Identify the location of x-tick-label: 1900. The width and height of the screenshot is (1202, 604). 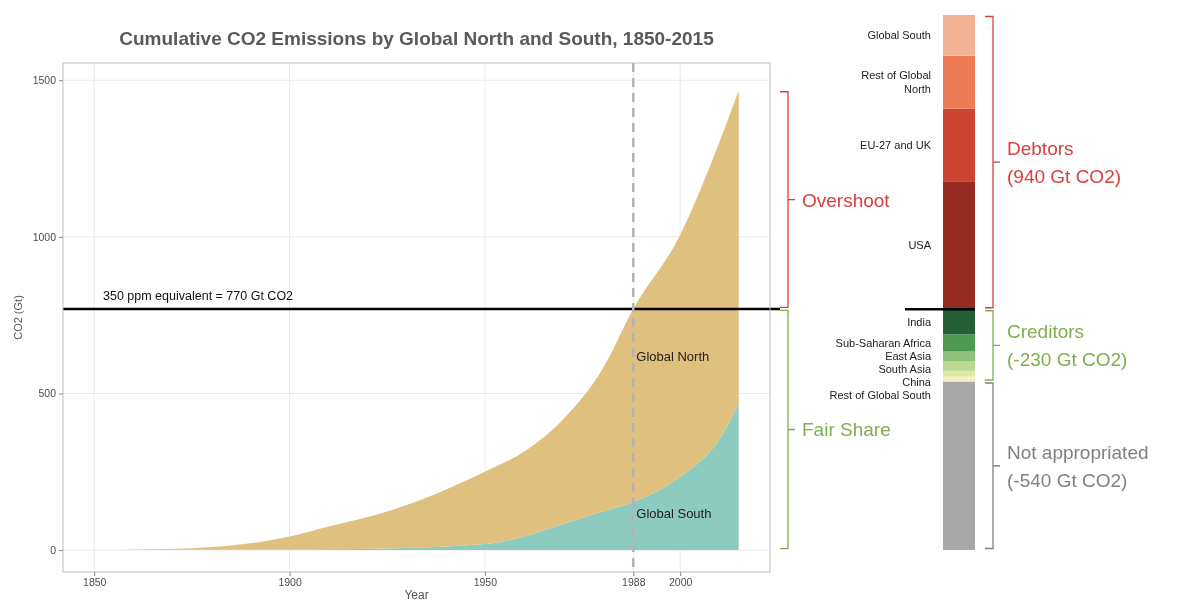
(290, 582).